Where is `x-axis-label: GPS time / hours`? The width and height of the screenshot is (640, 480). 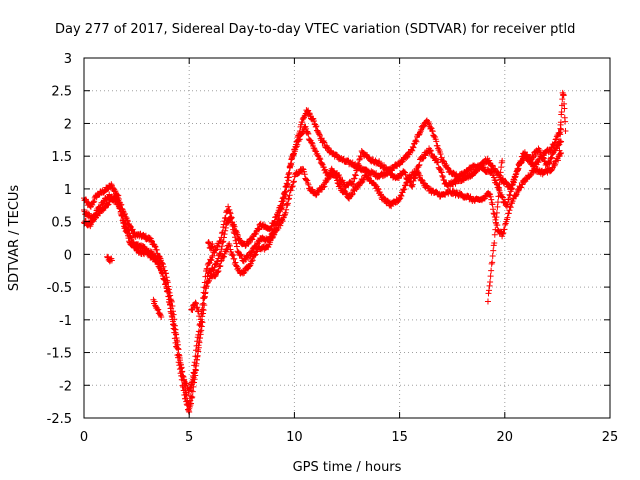
x-axis-label: GPS time / hours is located at coordinates (347, 467).